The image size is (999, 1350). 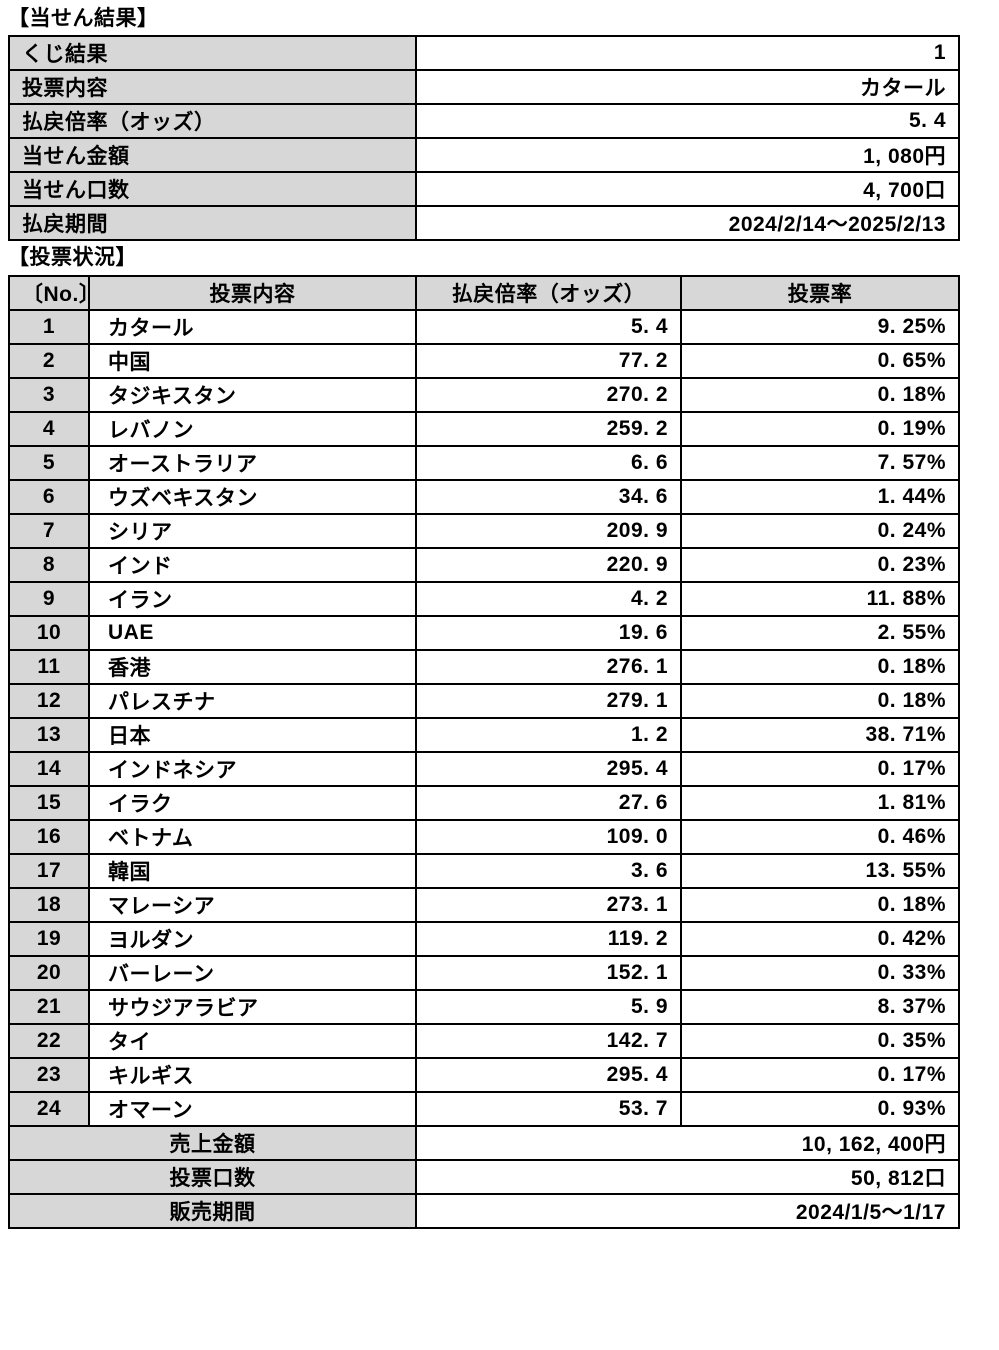 What do you see at coordinates (49, 734) in the screenshot?
I see `row-no: 13` at bounding box center [49, 734].